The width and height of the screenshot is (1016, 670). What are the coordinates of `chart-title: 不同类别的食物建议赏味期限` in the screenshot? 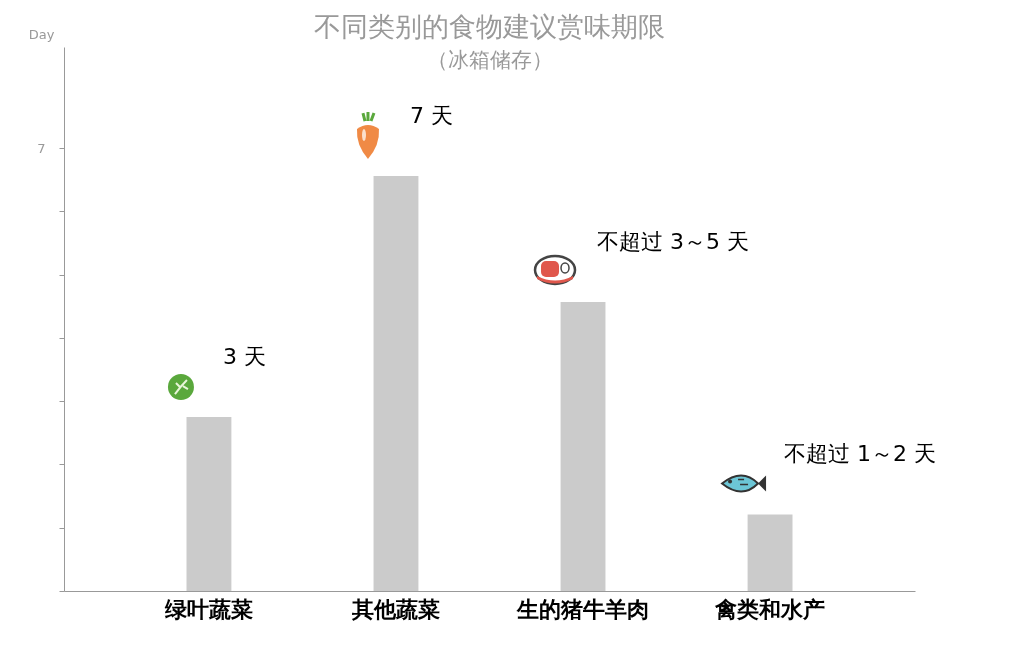 It's located at (489, 26).